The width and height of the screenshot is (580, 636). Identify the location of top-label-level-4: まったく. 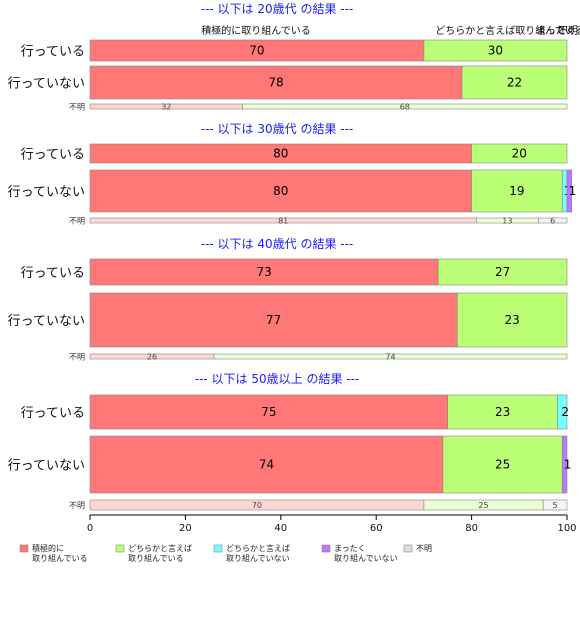
(556, 31).